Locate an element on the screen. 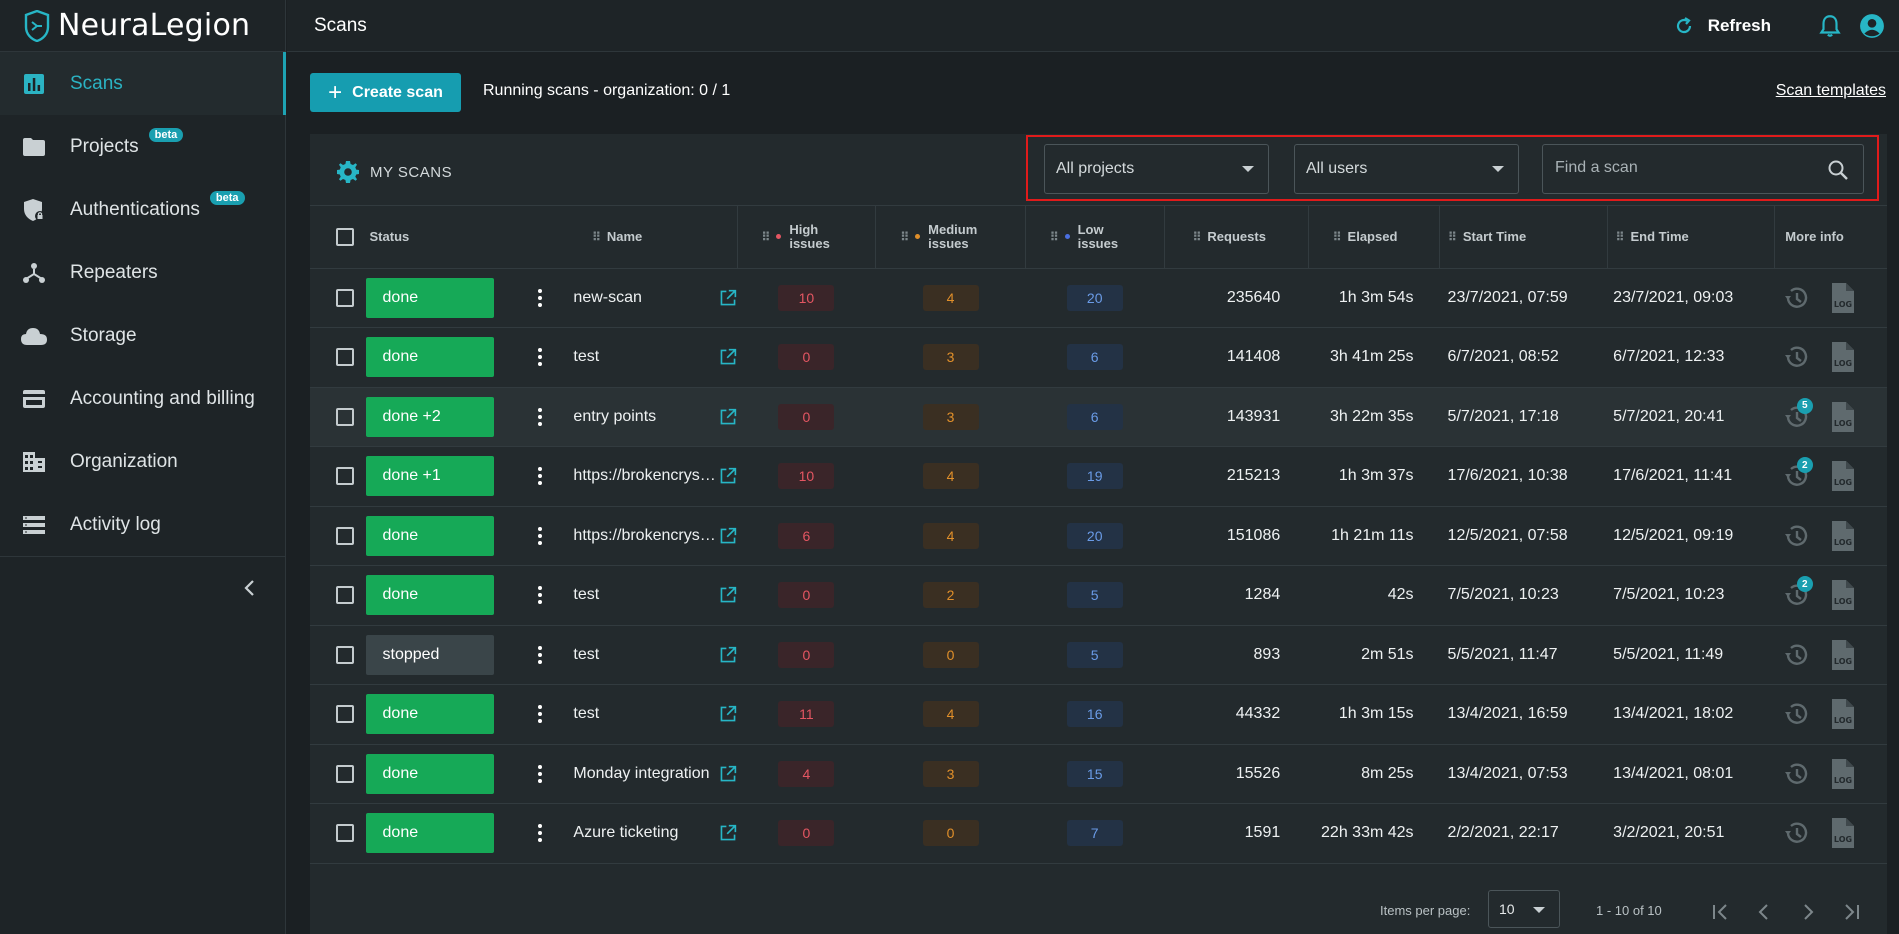 The width and height of the screenshot is (1899, 934). account-icon is located at coordinates (1872, 26).